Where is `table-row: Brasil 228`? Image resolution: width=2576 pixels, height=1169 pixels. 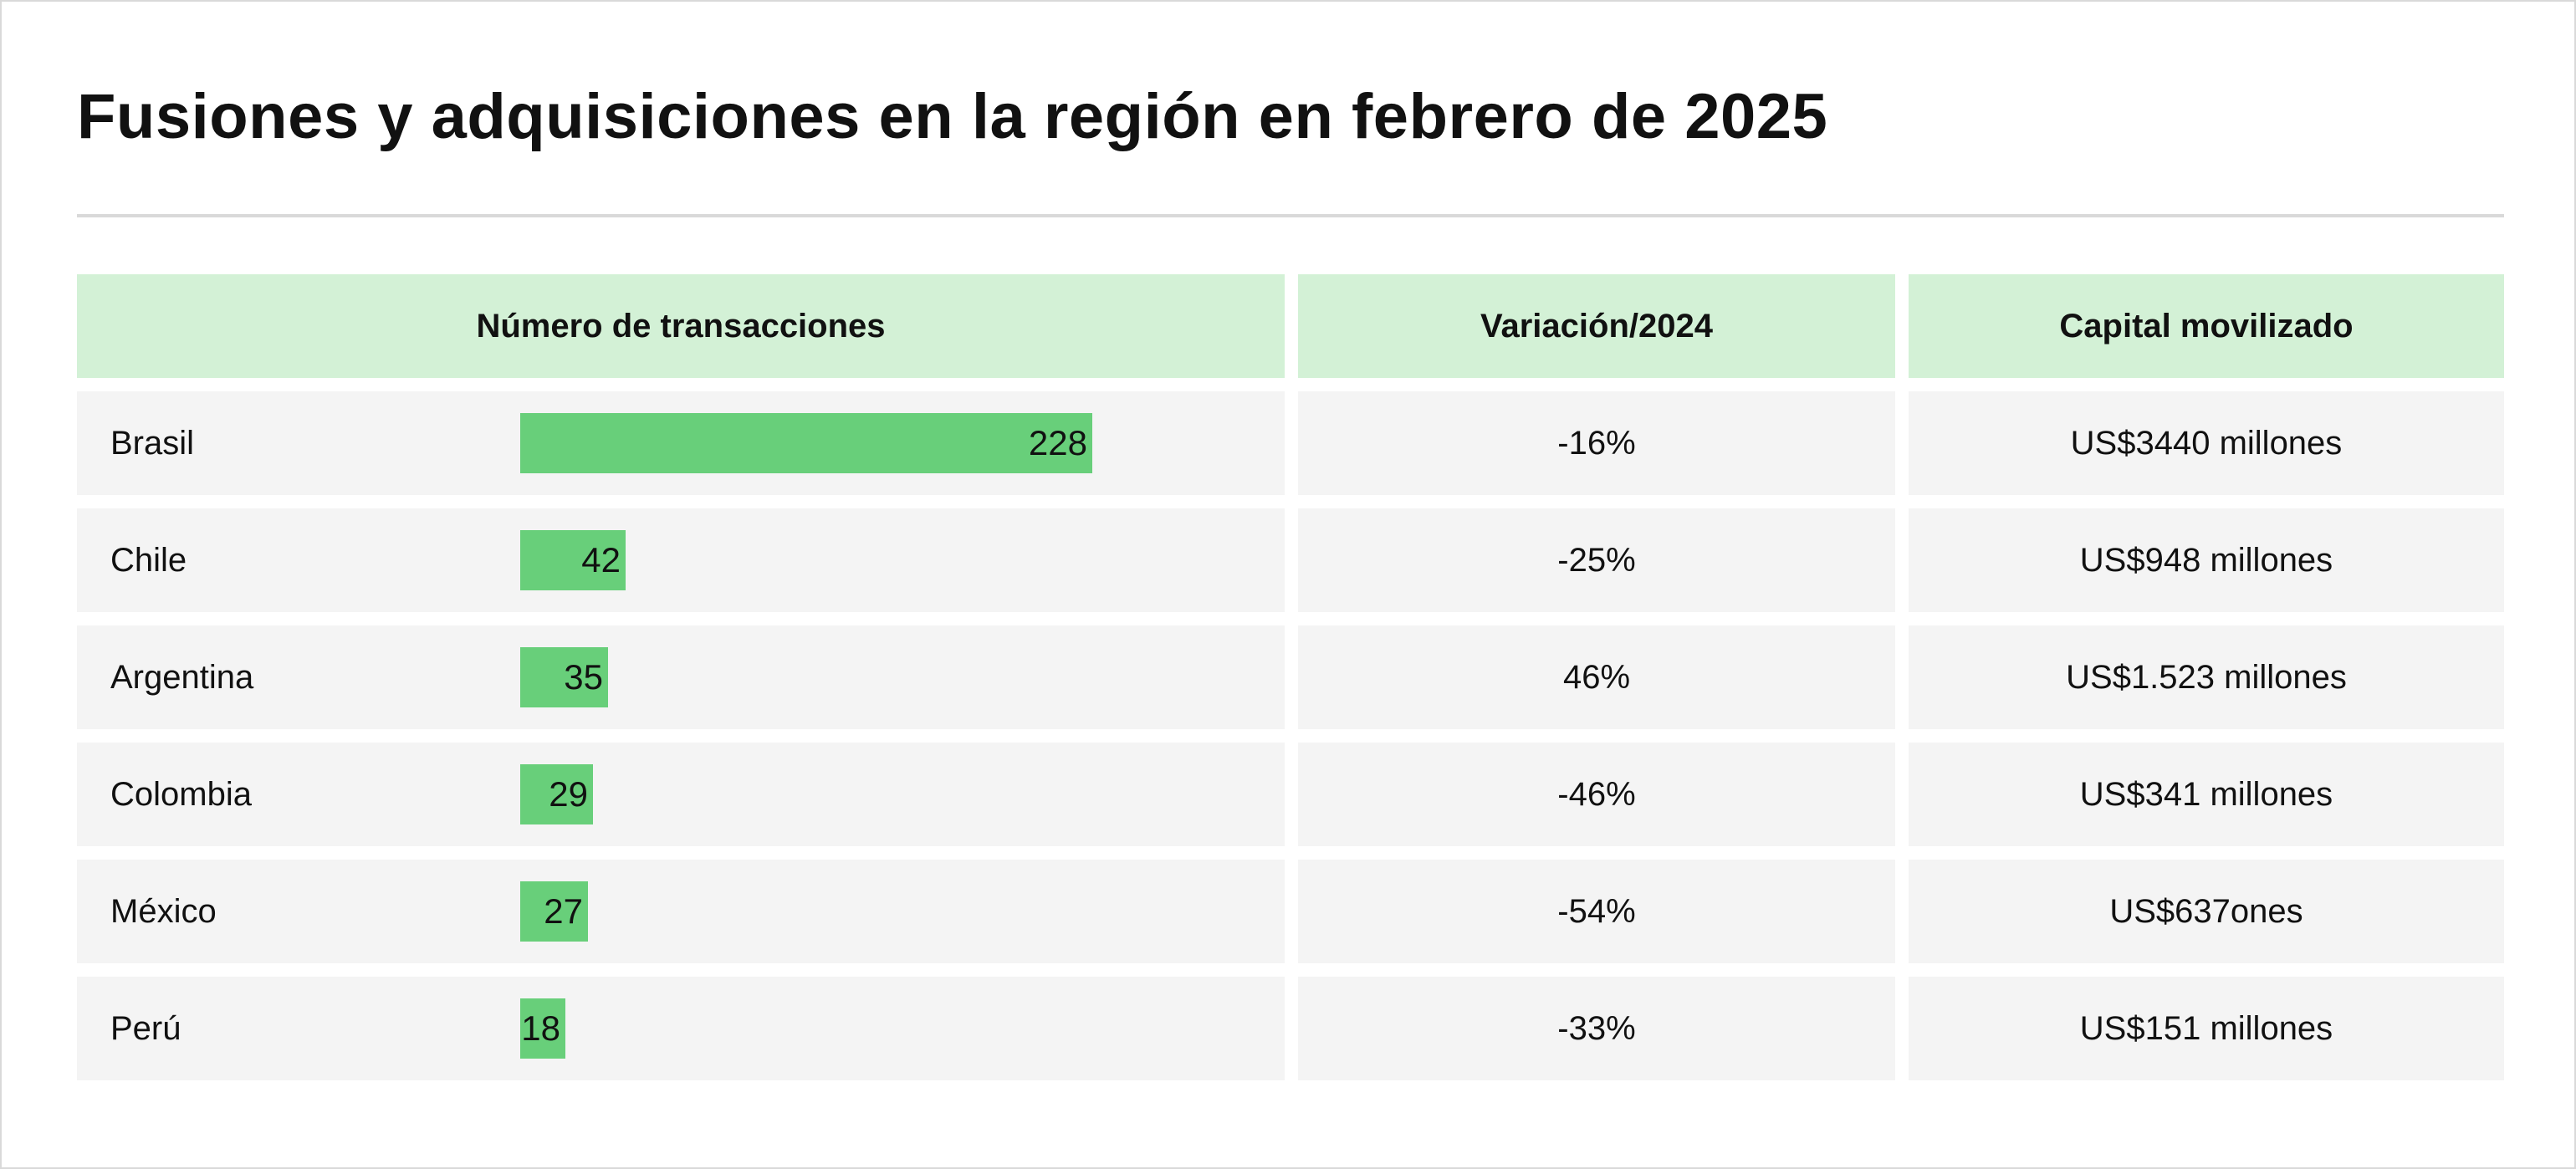
table-row: Brasil 228 is located at coordinates (681, 443).